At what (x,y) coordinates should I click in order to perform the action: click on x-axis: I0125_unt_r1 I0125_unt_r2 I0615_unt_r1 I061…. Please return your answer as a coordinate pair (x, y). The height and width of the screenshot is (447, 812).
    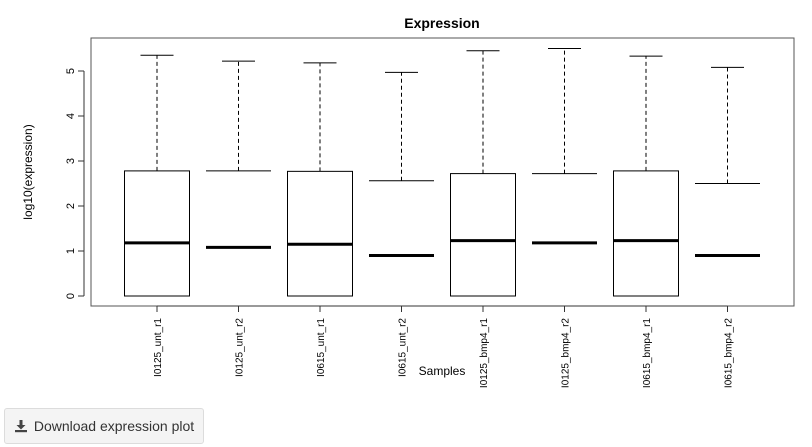
    Looking at the image, I should click on (444, 346).